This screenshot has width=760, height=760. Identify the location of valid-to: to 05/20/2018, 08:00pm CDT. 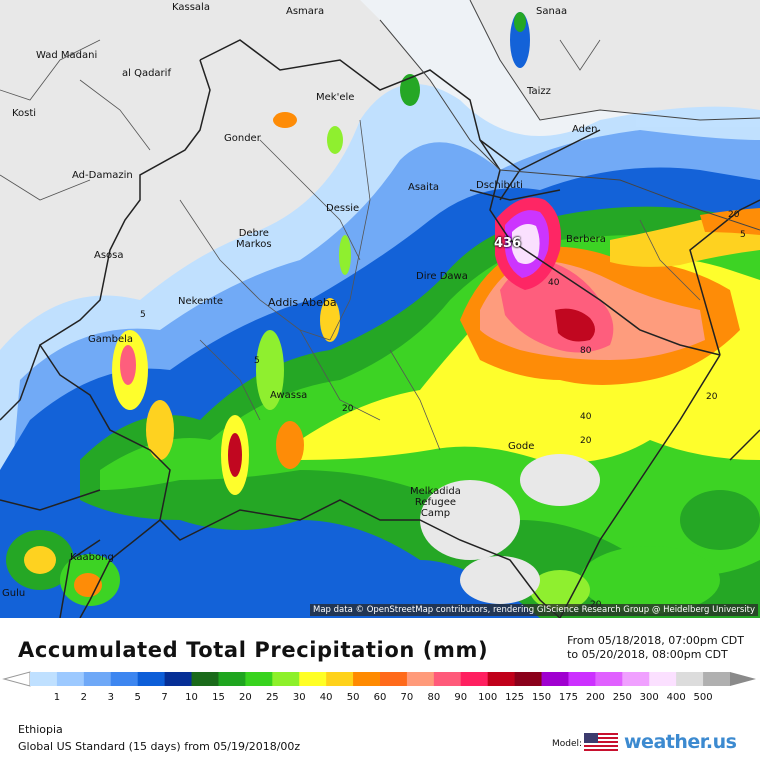
(647, 654).